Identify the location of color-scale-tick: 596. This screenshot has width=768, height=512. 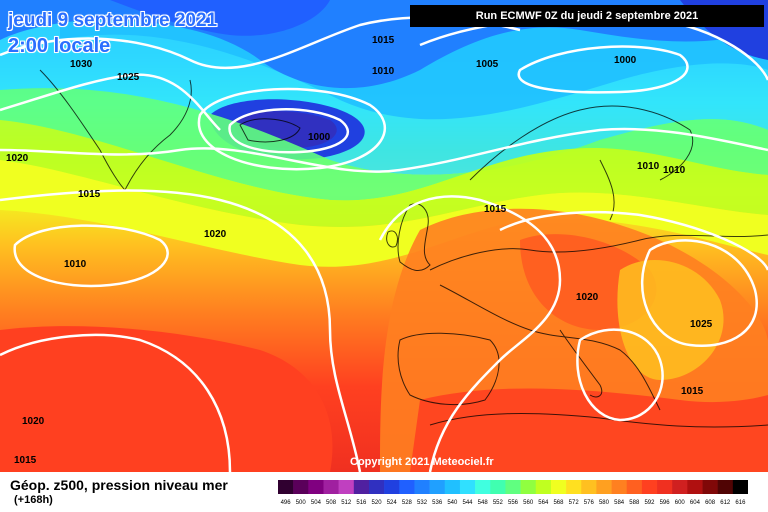
(665, 503).